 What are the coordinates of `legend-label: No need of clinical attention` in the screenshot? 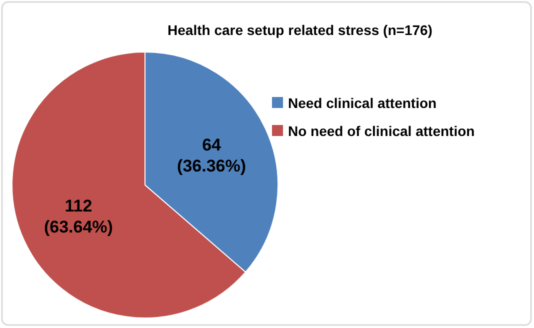 It's located at (381, 131).